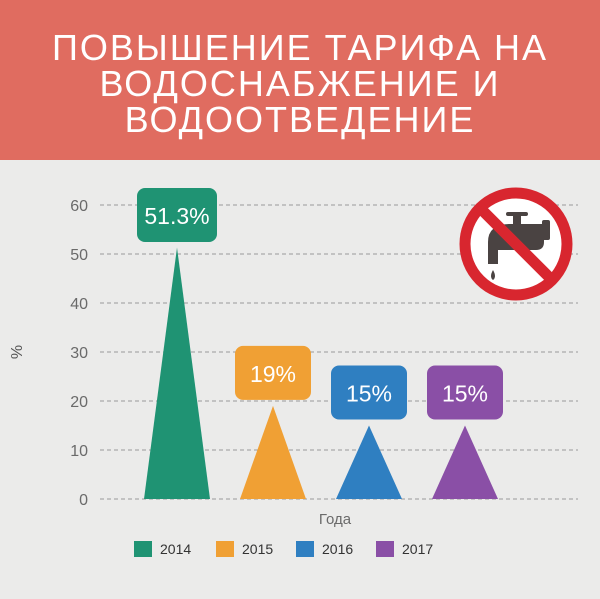 Image resolution: width=600 pixels, height=599 pixels. I want to click on data-label: 51.3%, so click(176, 216).